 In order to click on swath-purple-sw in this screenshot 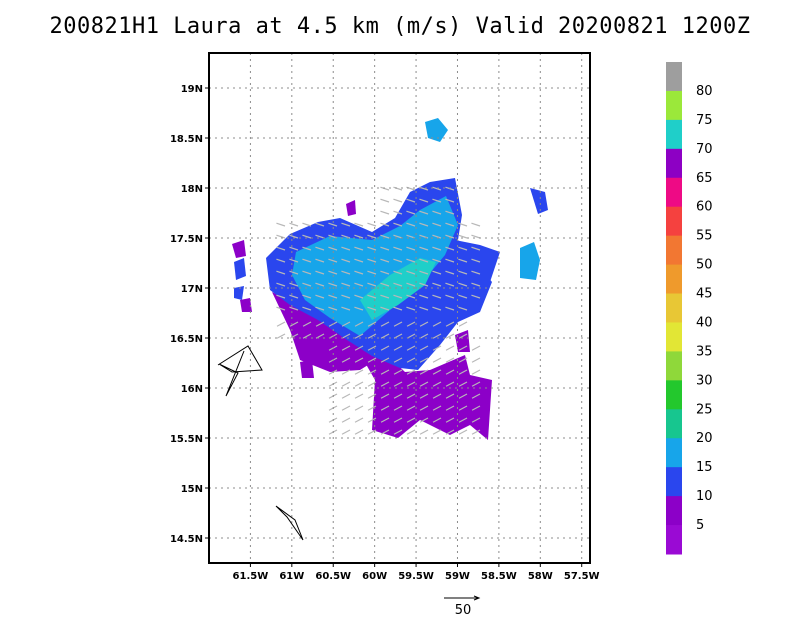, I will do `click(246, 305)`.